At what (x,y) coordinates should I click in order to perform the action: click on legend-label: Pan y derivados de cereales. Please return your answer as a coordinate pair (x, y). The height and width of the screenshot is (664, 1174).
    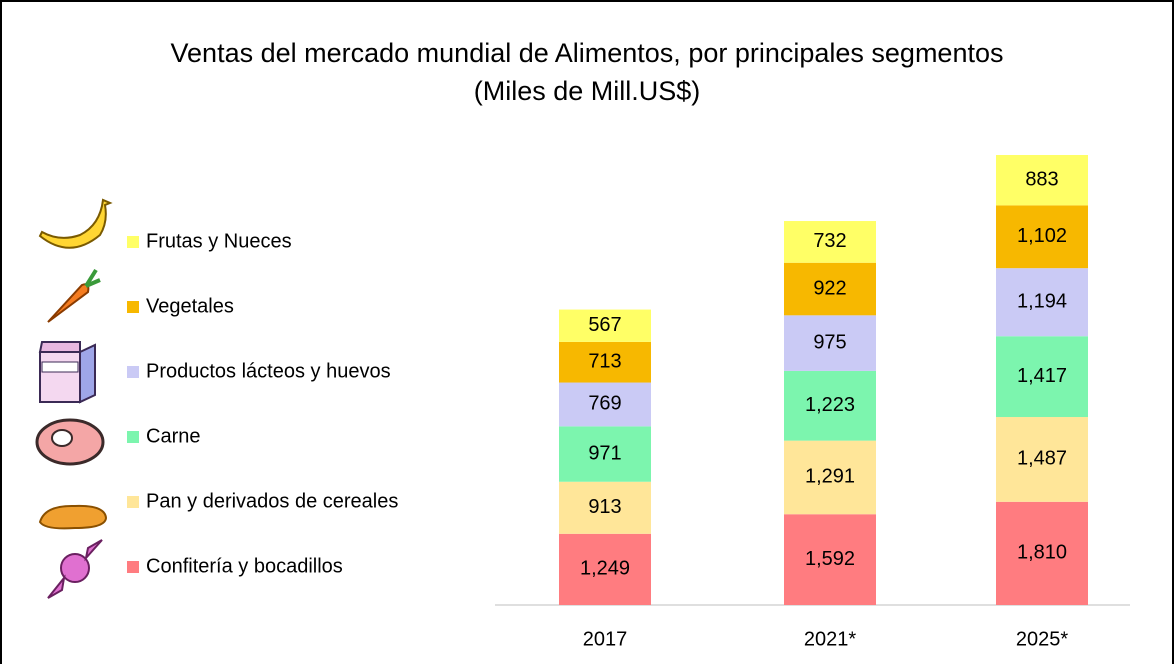
    Looking at the image, I should click on (272, 501).